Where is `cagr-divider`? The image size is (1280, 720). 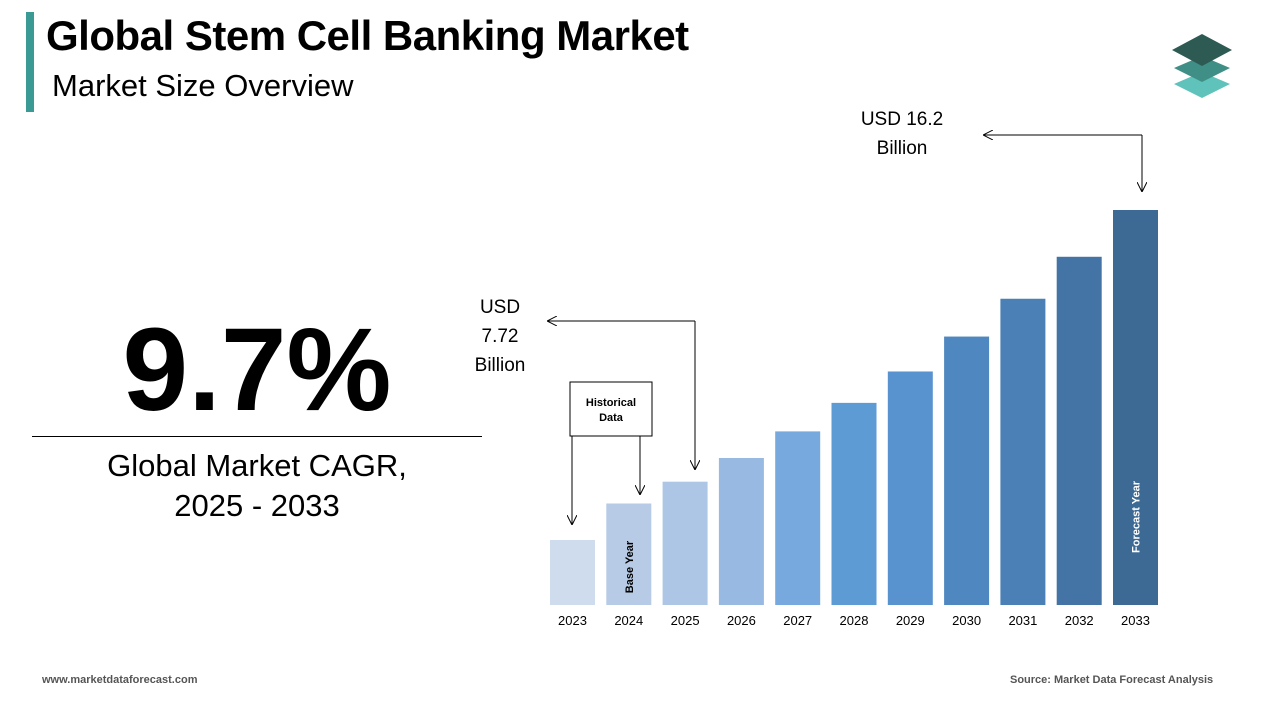 cagr-divider is located at coordinates (257, 436).